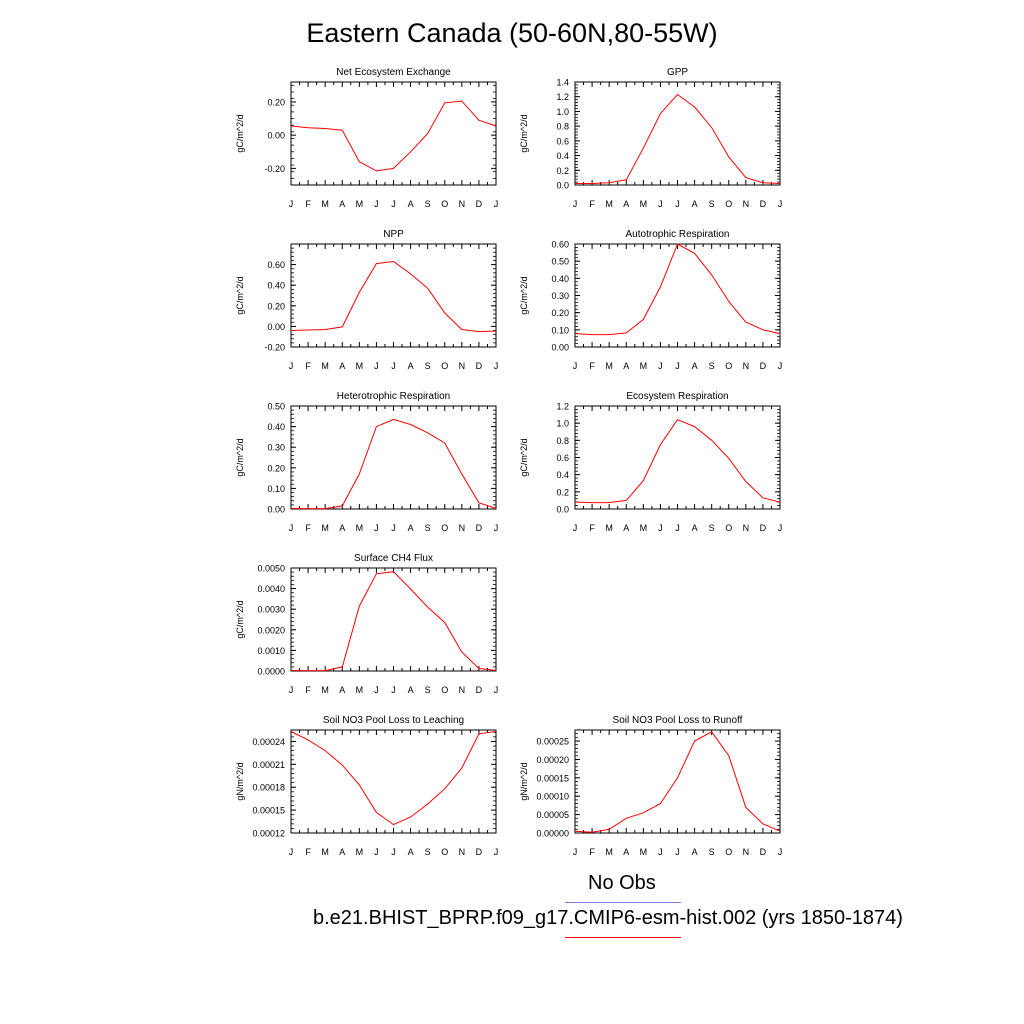 This screenshot has width=1024, height=1024. What do you see at coordinates (677, 72) in the screenshot?
I see `chart-title: GPP` at bounding box center [677, 72].